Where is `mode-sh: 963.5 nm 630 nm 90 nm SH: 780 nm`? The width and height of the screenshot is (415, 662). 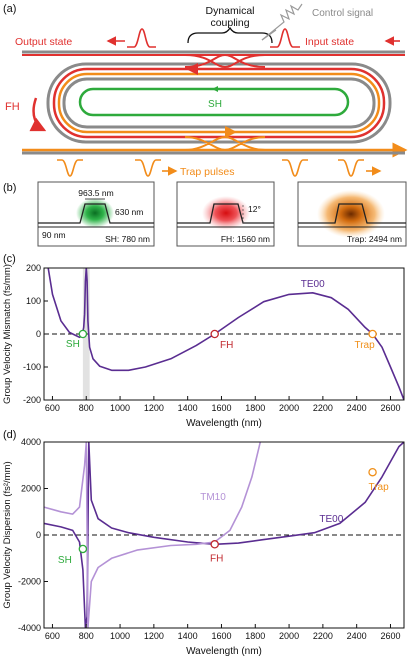 mode-sh: 963.5 nm 630 nm 90 nm SH: 780 nm is located at coordinates (96, 214).